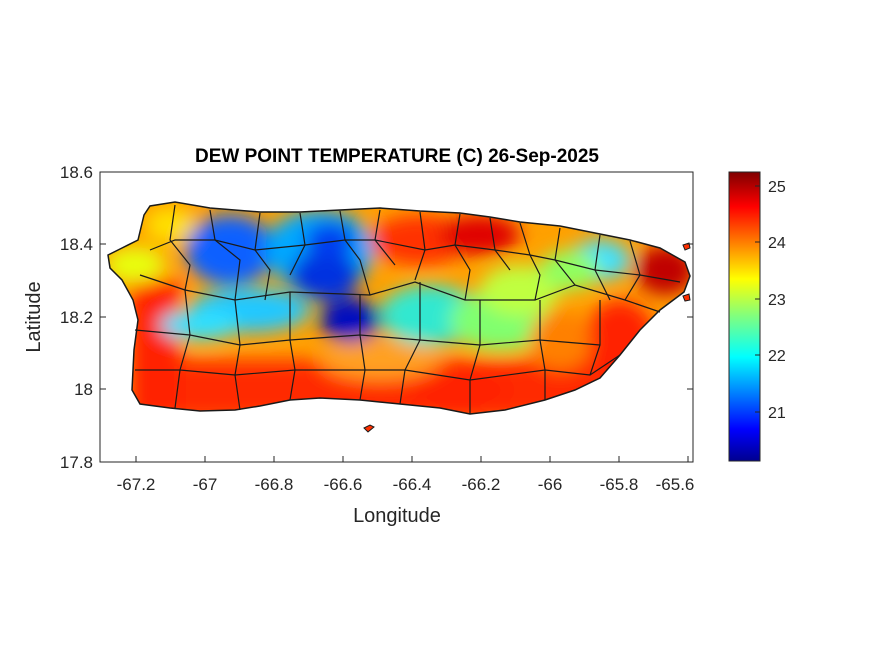 The height and width of the screenshot is (656, 875). Describe the element at coordinates (76, 317) in the screenshot. I see `y-tick-label: 18.2` at that location.